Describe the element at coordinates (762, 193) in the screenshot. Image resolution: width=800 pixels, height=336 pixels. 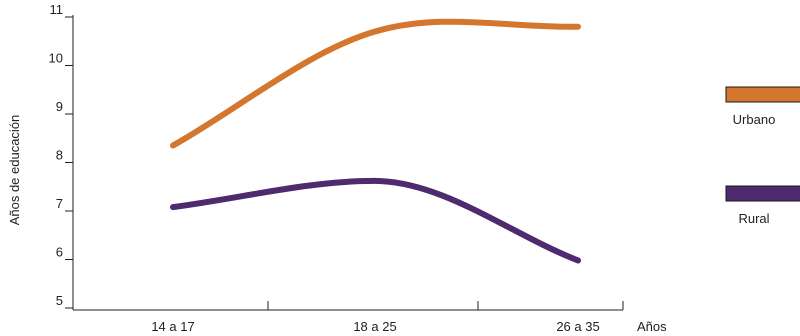
I see `legend-swatch-rural` at that location.